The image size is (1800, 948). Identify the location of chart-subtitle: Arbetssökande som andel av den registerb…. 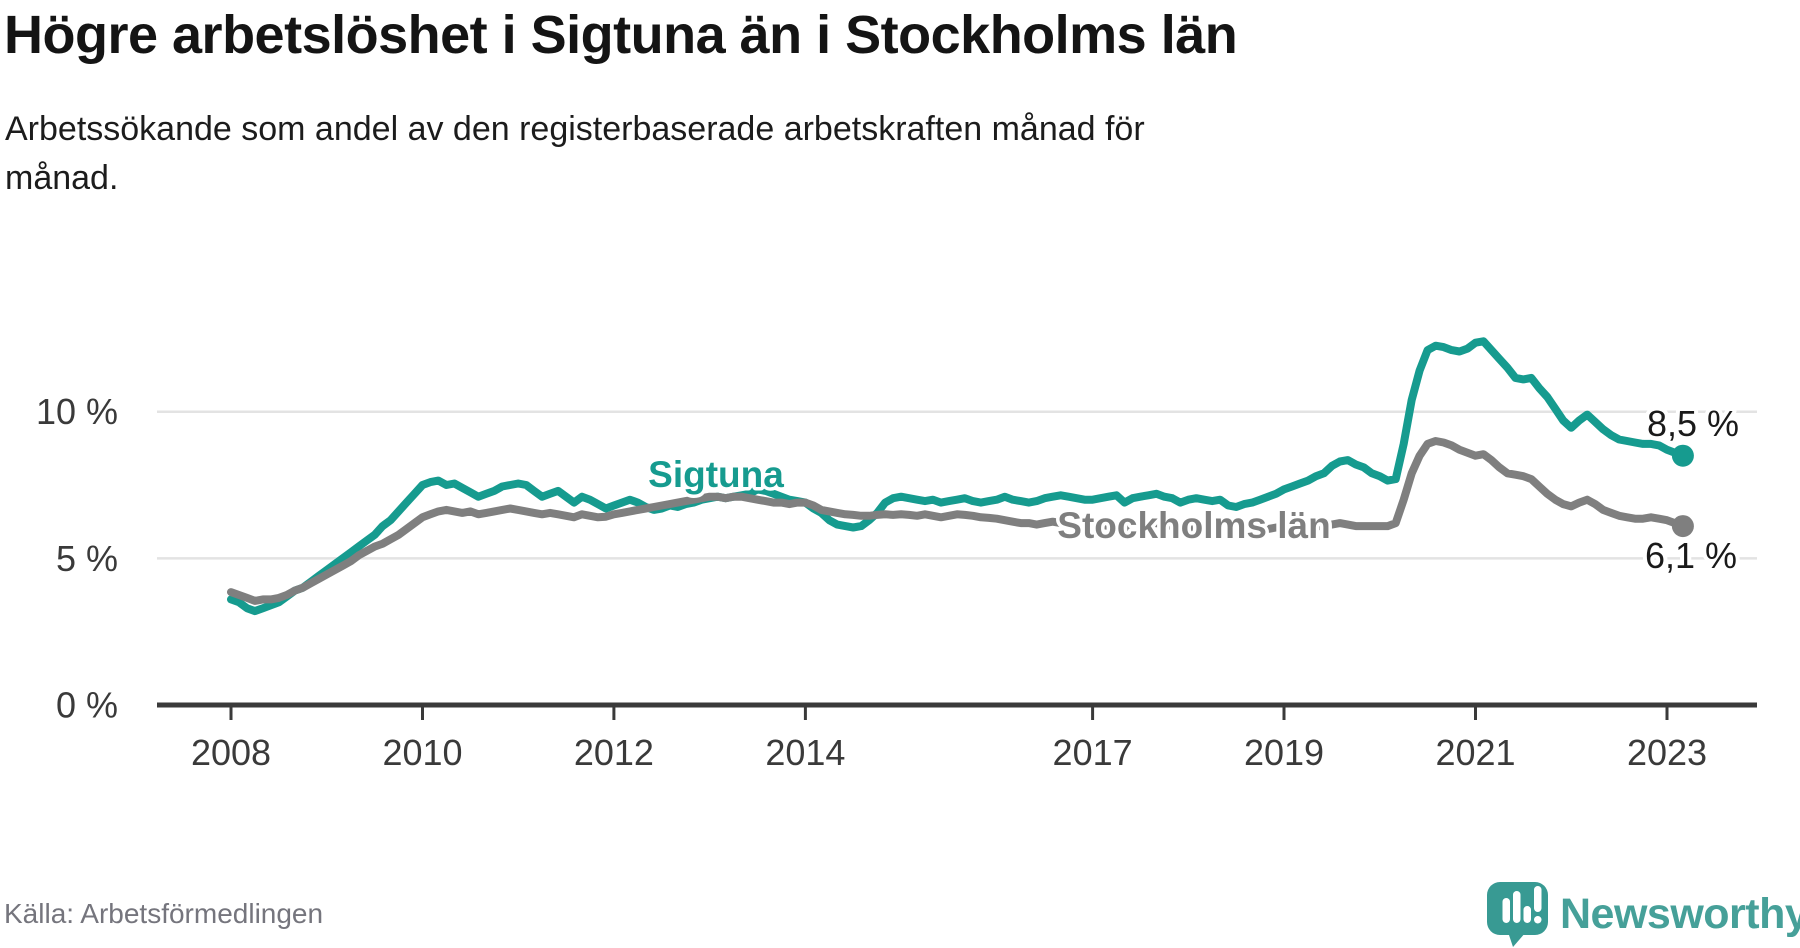
(755, 154).